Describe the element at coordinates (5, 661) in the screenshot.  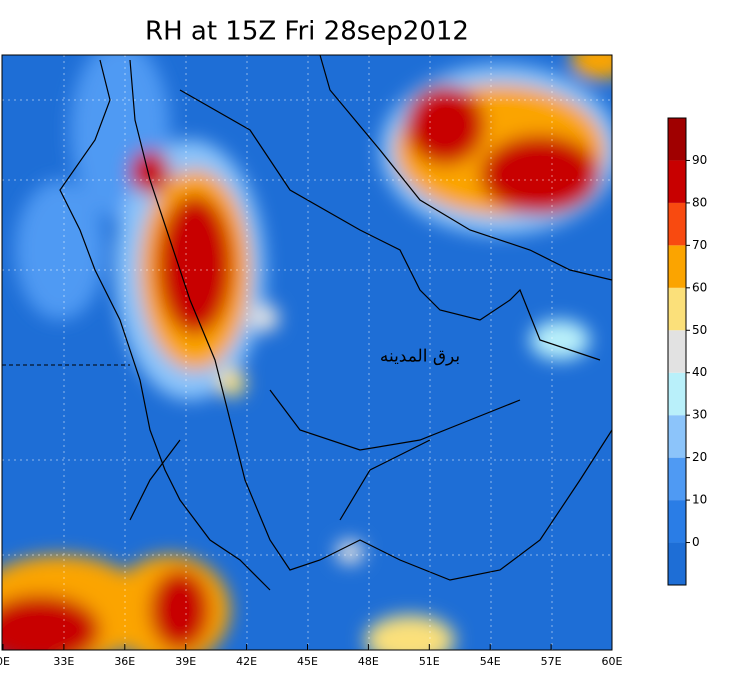
I see `x-tick-label: 0E` at that location.